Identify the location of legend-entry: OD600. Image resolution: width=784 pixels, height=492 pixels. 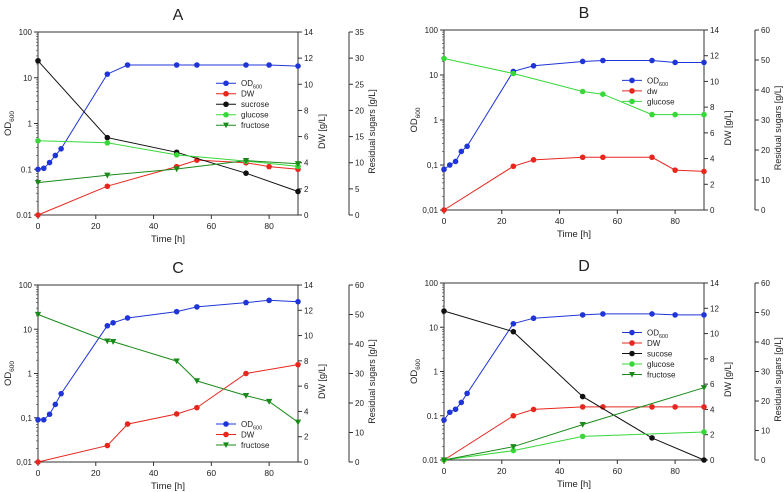
(251, 85).